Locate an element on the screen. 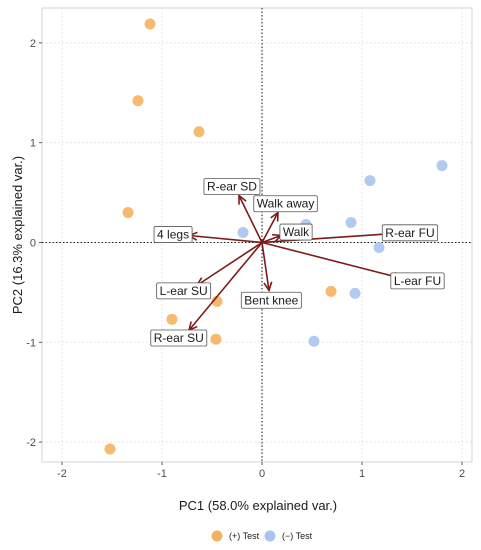 Image resolution: width=481 pixels, height=550 pixels. loading-label: Bent knee is located at coordinates (271, 300).